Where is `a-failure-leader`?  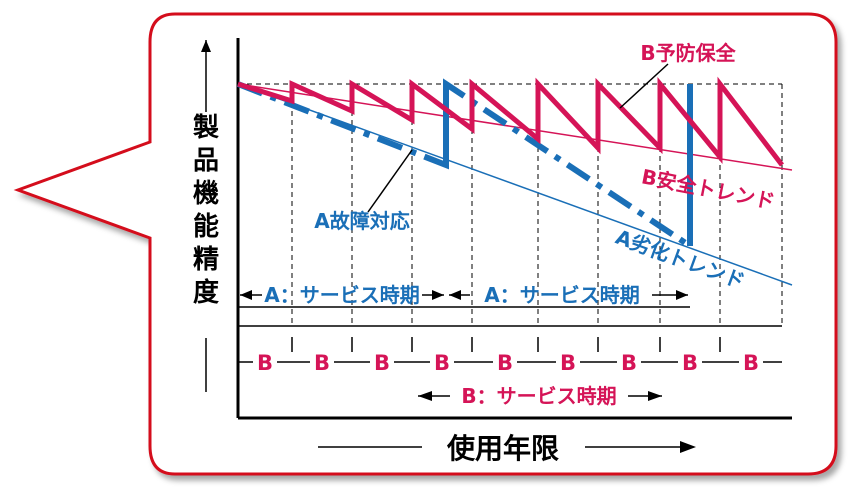
a-failure-leader is located at coordinates (390, 181).